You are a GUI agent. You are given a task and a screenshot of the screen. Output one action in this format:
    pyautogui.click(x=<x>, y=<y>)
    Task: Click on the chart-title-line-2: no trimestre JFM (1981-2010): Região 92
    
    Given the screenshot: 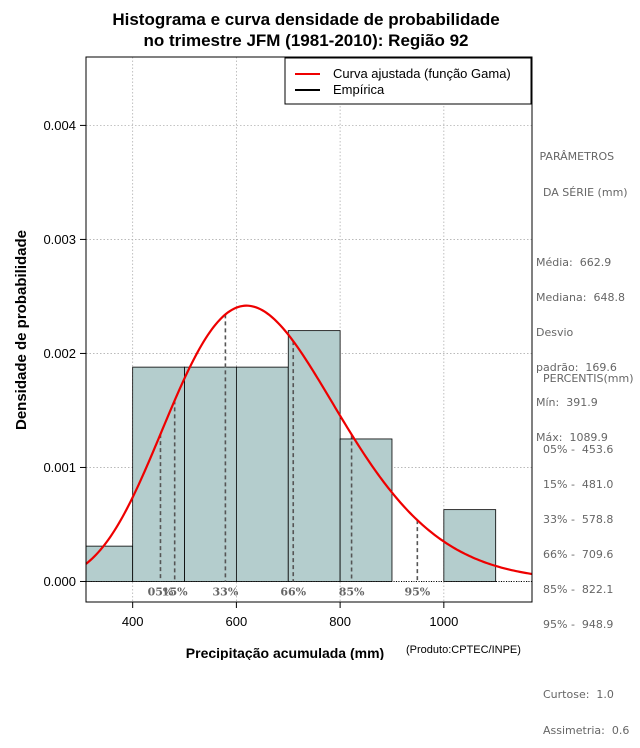 What is the action you would take?
    pyautogui.click(x=305, y=40)
    